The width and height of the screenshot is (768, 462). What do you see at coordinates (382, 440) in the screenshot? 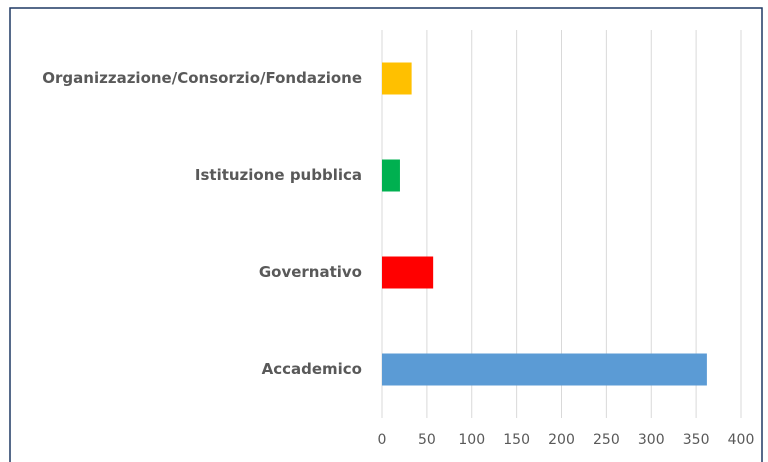
I see `x-tick-label: 0` at bounding box center [382, 440].